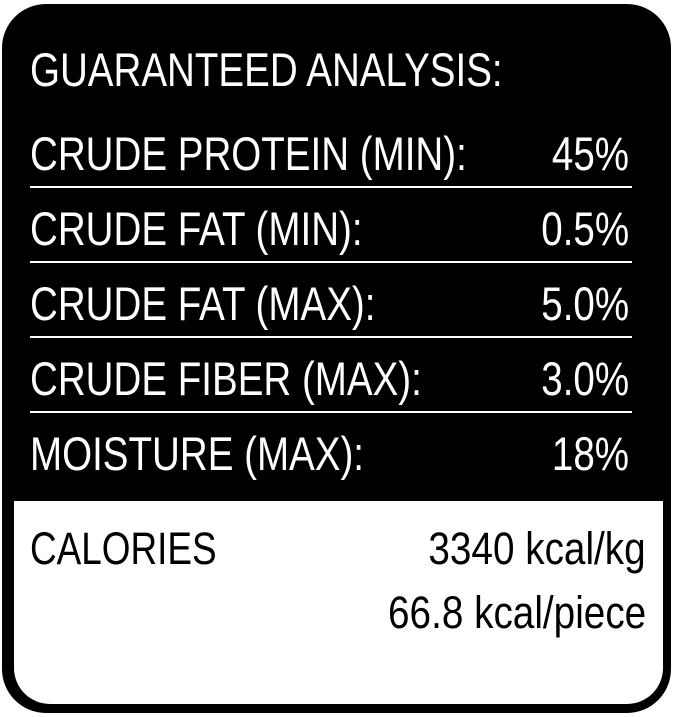 The width and height of the screenshot is (679, 717). I want to click on calories-per-kg: 3340 kcal/kg, so click(537, 548).